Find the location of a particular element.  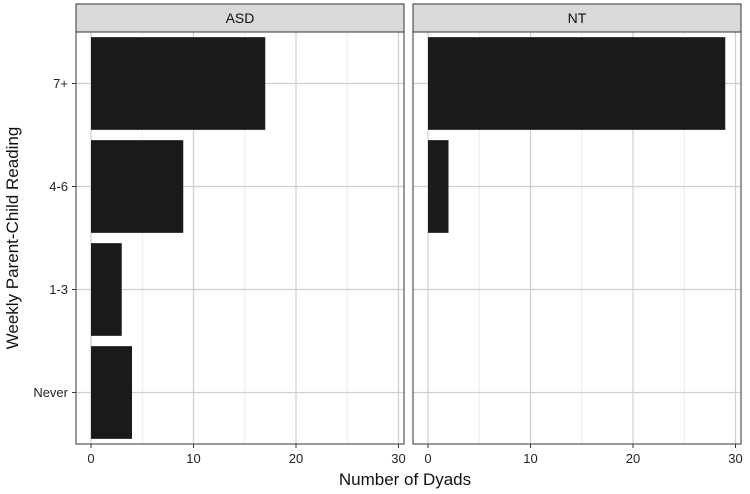

bar-asd-7plus is located at coordinates (178, 83).